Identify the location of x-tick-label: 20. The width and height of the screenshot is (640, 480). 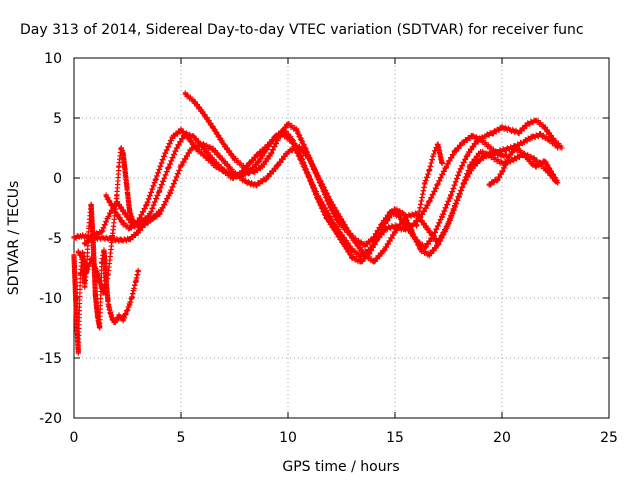
(502, 438).